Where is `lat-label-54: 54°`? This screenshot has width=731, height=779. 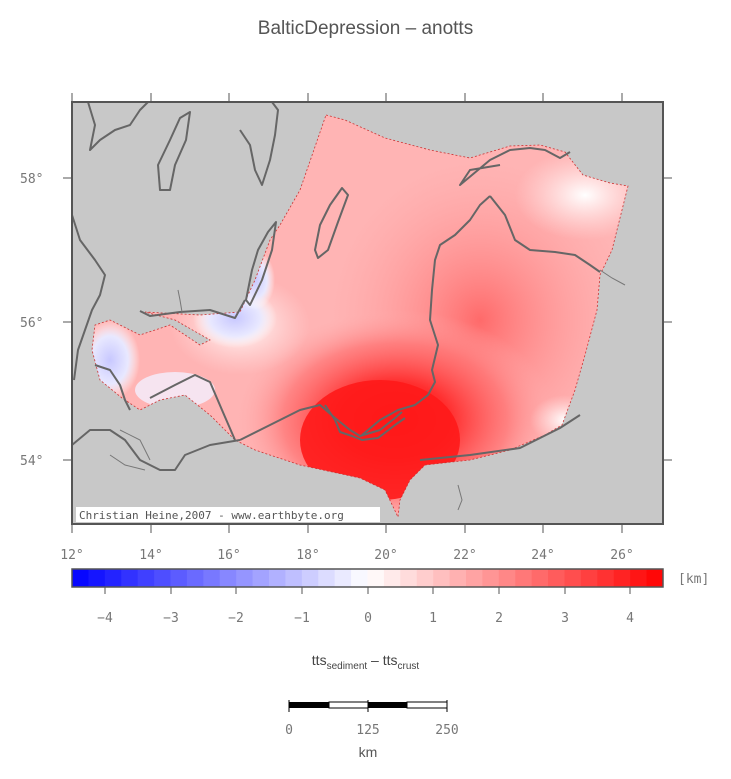
lat-label-54: 54° is located at coordinates (31, 461).